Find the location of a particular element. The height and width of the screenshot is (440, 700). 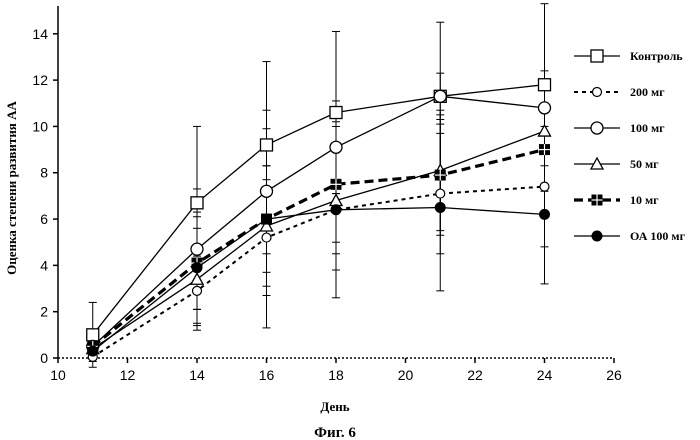

x-tick-label: 18 is located at coordinates (336, 375).